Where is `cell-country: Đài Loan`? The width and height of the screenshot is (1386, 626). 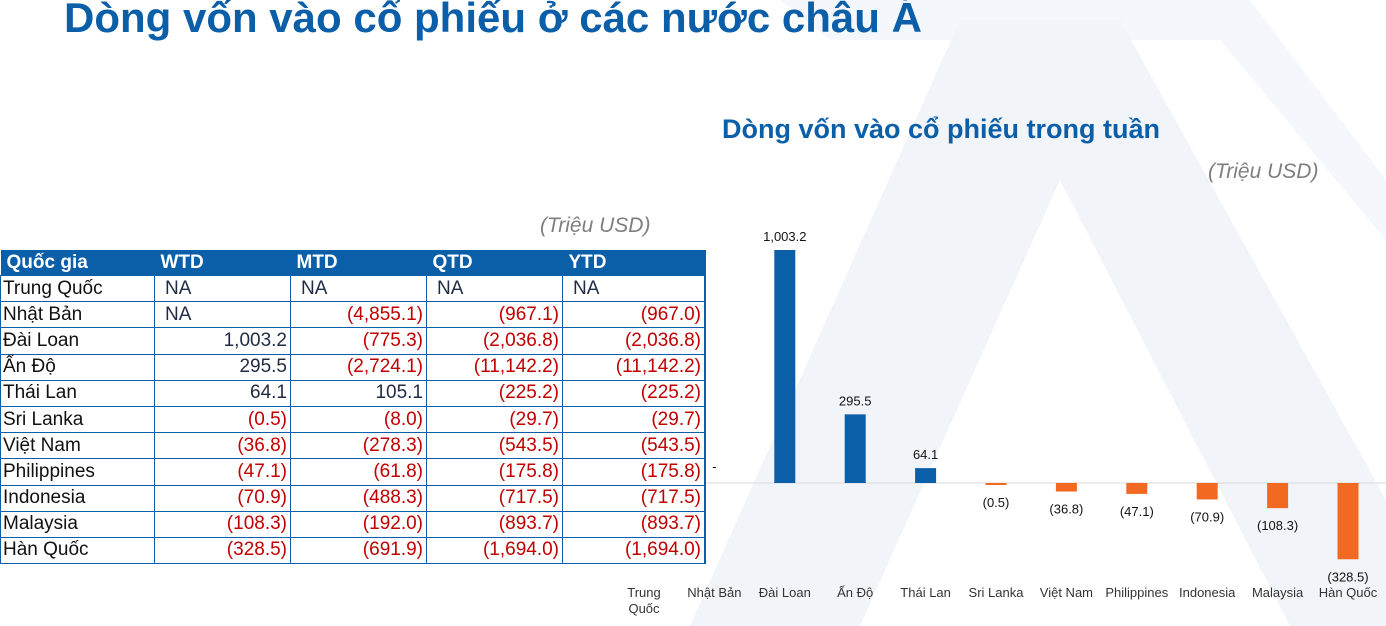 cell-country: Đài Loan is located at coordinates (77, 341).